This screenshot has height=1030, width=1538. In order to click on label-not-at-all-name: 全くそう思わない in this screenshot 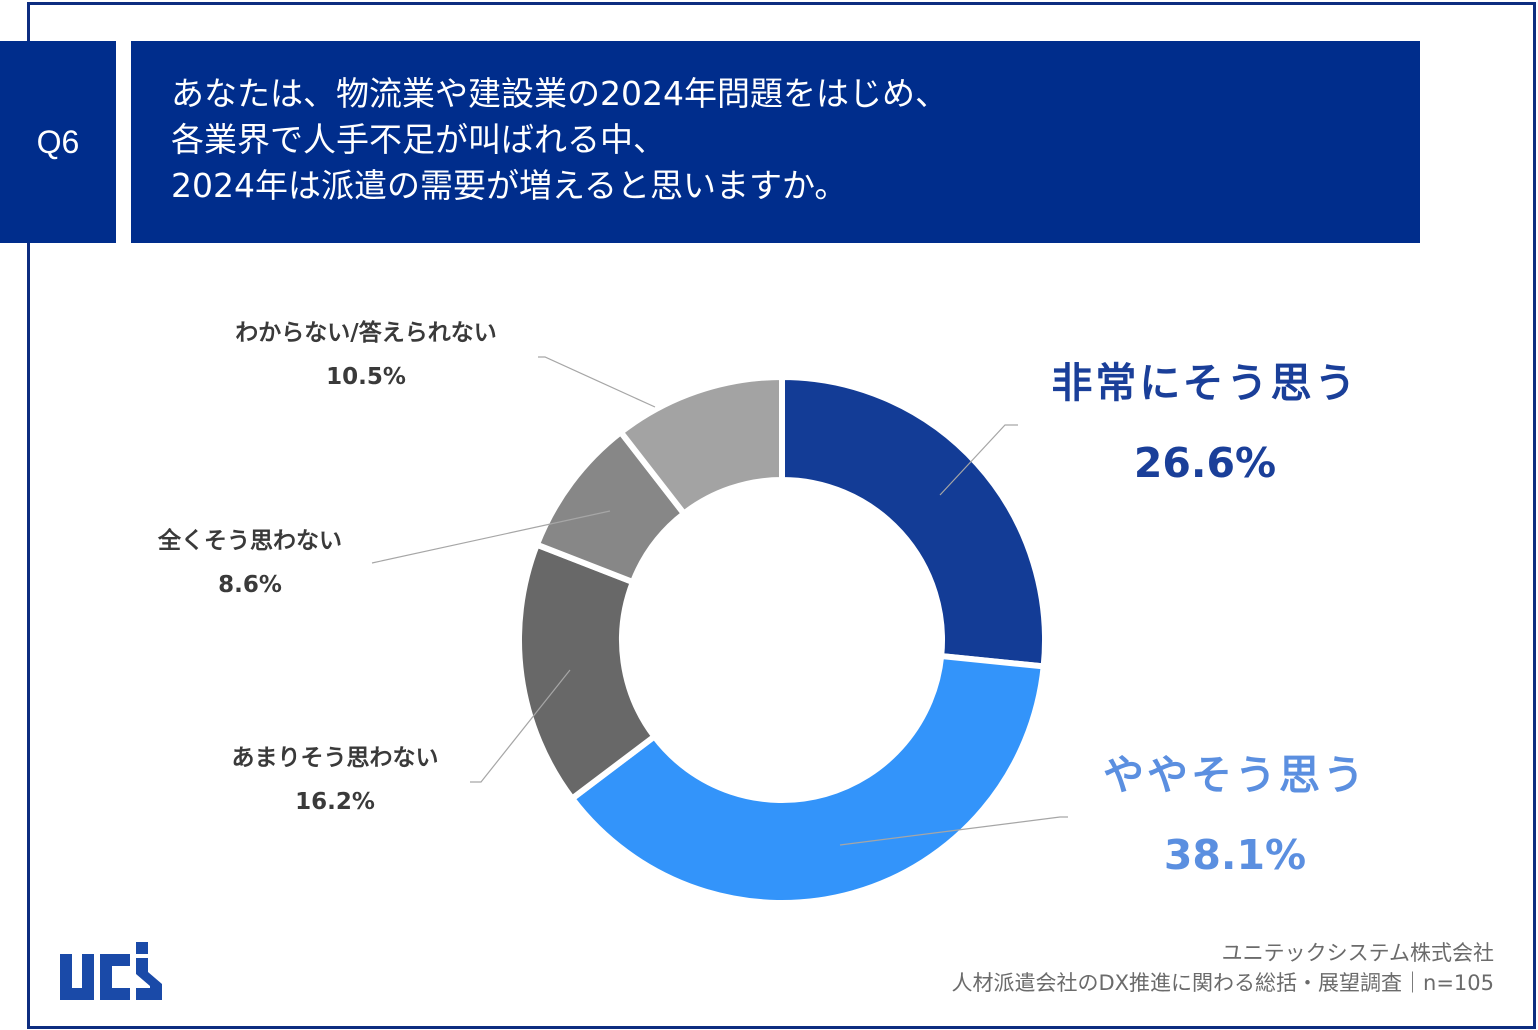, I will do `click(250, 541)`.